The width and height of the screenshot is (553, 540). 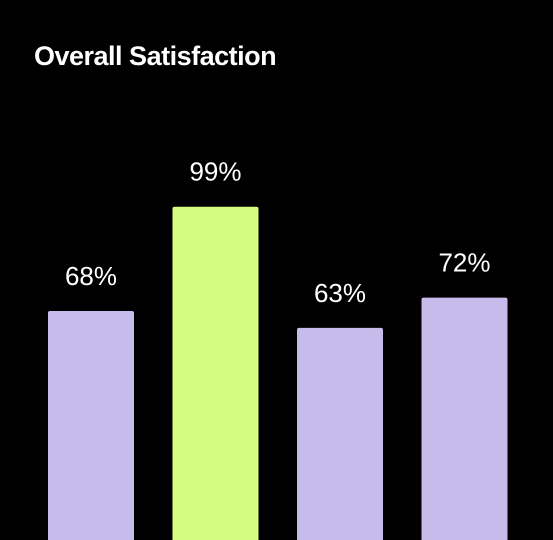 What do you see at coordinates (215, 172) in the screenshot?
I see `bar-value-label-2: 99%` at bounding box center [215, 172].